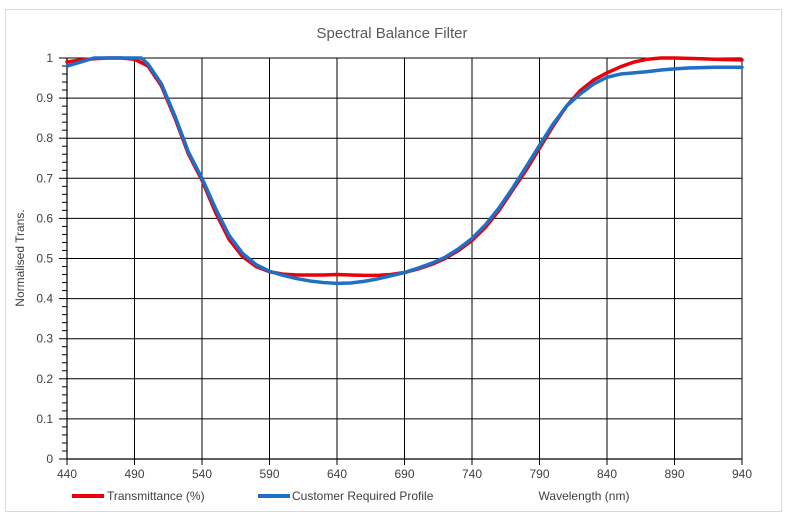 This screenshot has width=790, height=525. Describe the element at coordinates (363, 496) in the screenshot. I see `legend-label-customer-profile: Customer Required Profile` at that location.